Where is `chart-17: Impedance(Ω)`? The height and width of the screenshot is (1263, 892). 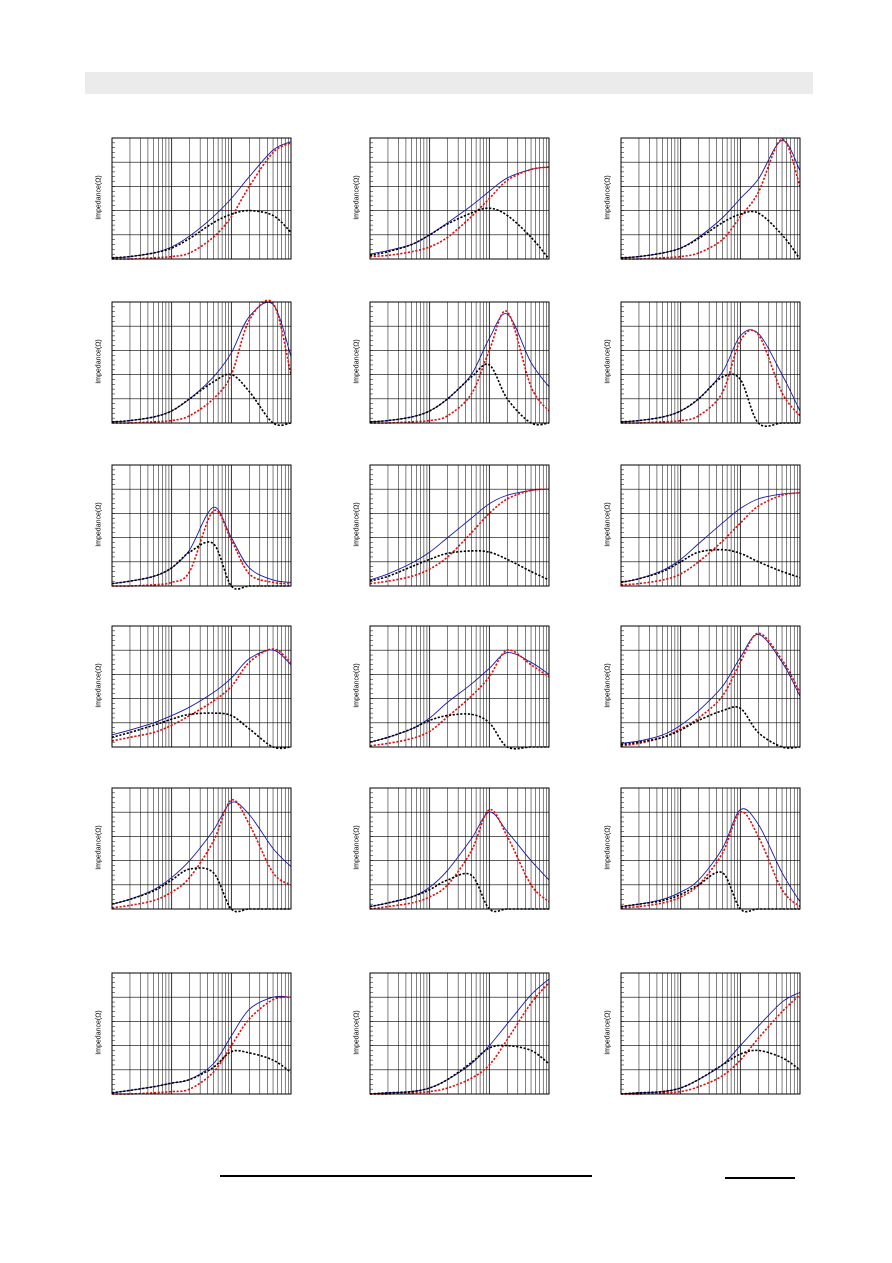 chart-17: Impedance(Ω) is located at coordinates (452, 1033).